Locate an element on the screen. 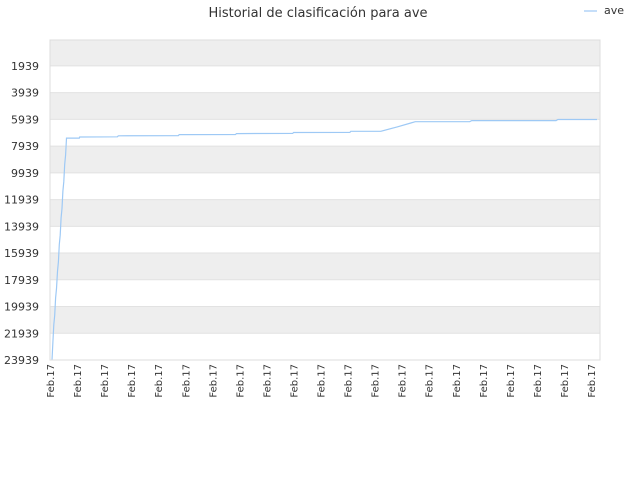  y-tick-label: 13939 is located at coordinates (21, 226).